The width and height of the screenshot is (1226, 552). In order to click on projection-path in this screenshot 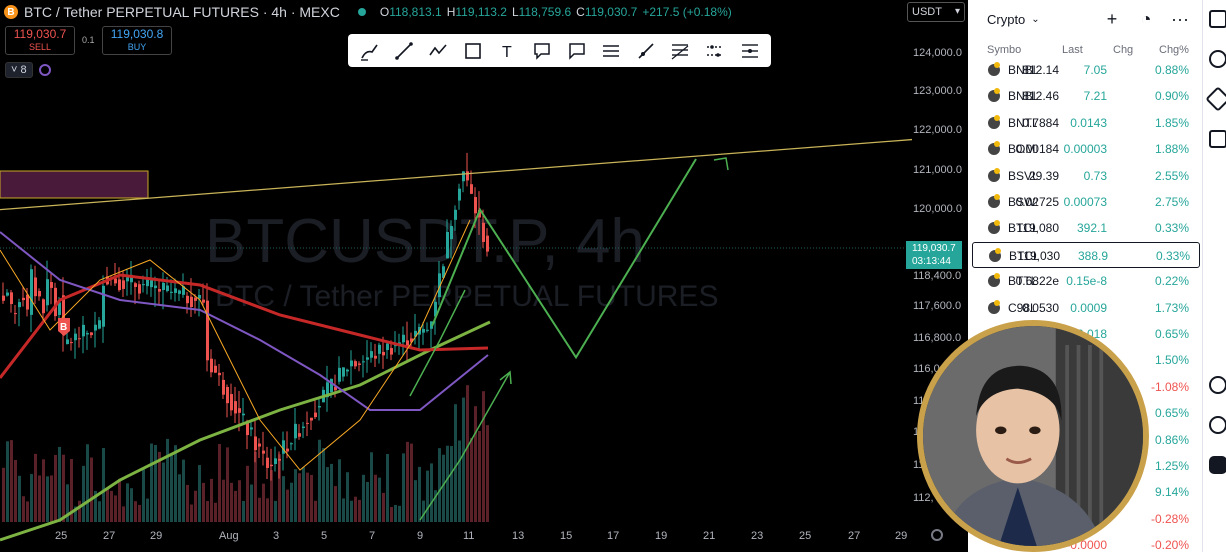, I will do `click(564, 259)`.